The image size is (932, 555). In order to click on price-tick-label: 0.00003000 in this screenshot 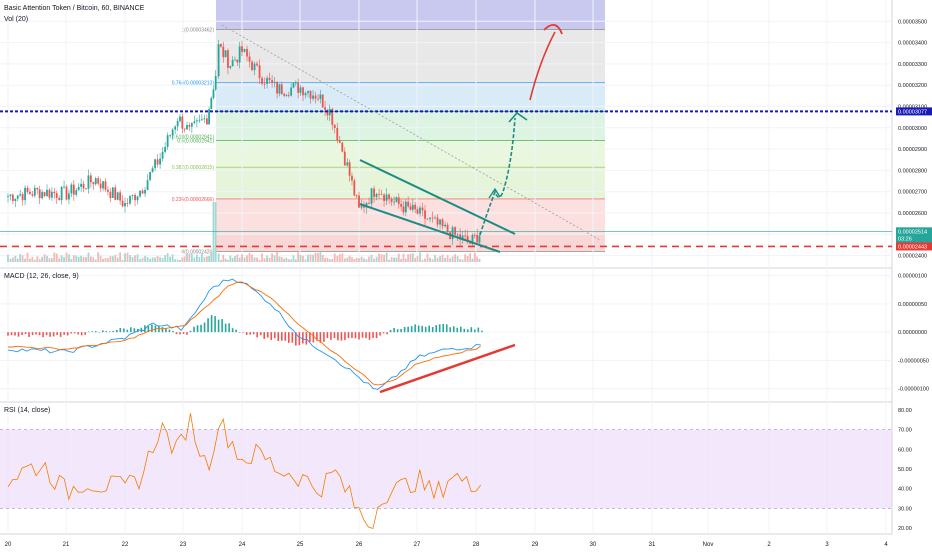, I will do `click(912, 129)`.